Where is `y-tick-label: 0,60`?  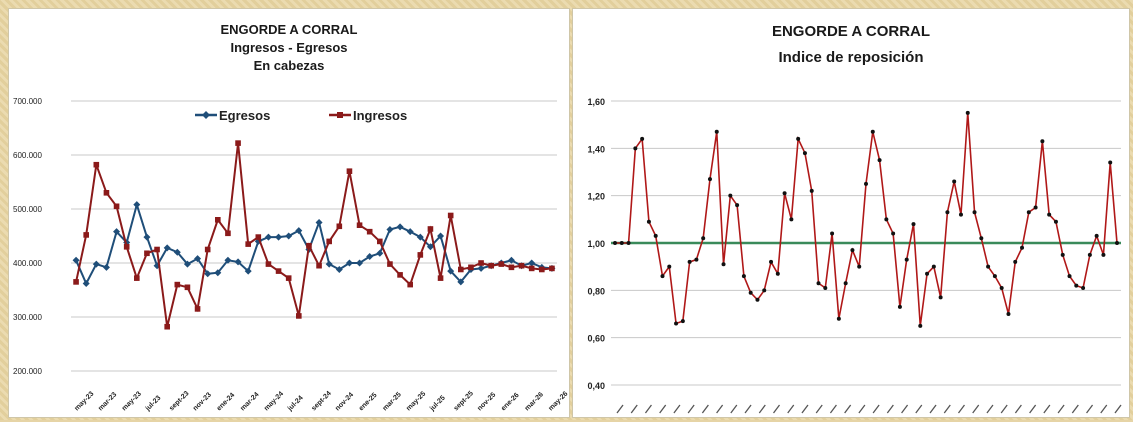 y-tick-label: 0,60 is located at coordinates (596, 339).